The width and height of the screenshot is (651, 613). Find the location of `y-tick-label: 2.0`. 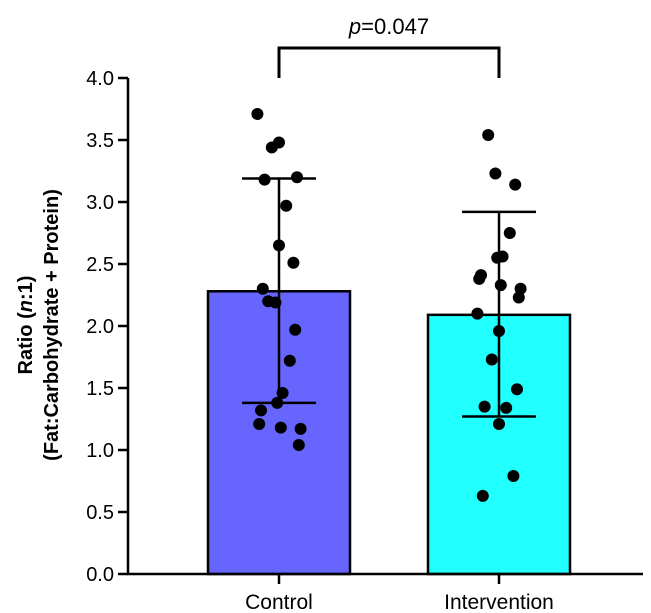

y-tick-label: 2.0 is located at coordinates (100, 327).